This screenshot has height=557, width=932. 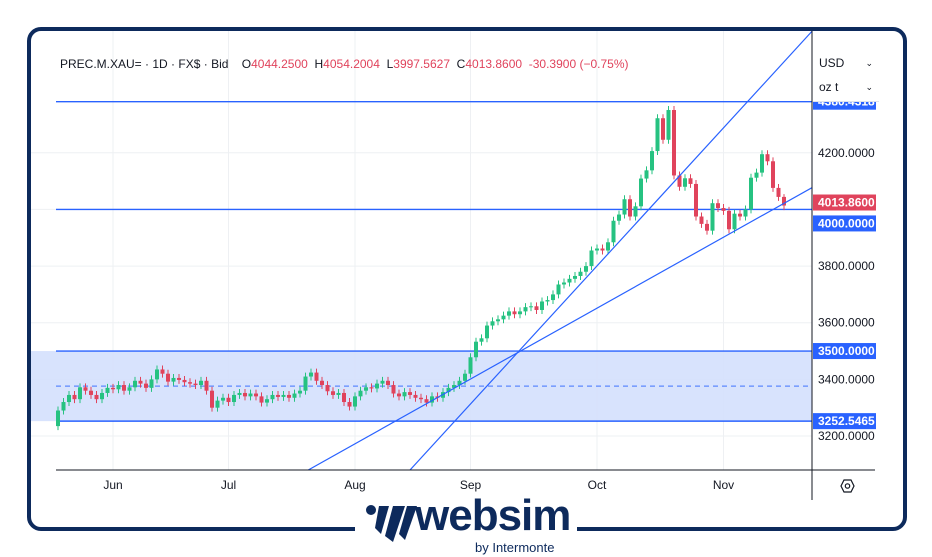 I want to click on currency-select: USD ⌄, so click(x=846, y=63).